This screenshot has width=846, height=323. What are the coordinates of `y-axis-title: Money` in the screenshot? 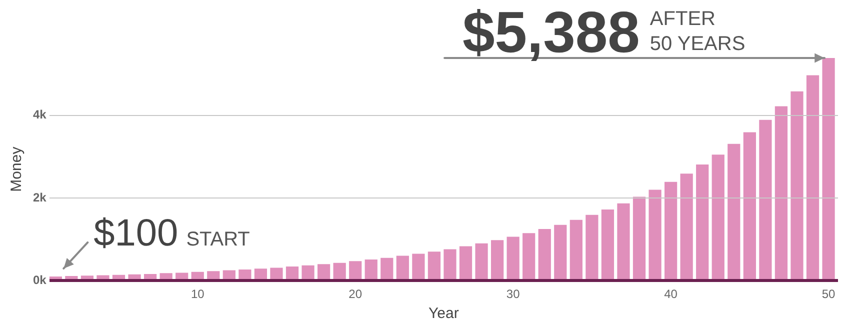 It's located at (17, 169).